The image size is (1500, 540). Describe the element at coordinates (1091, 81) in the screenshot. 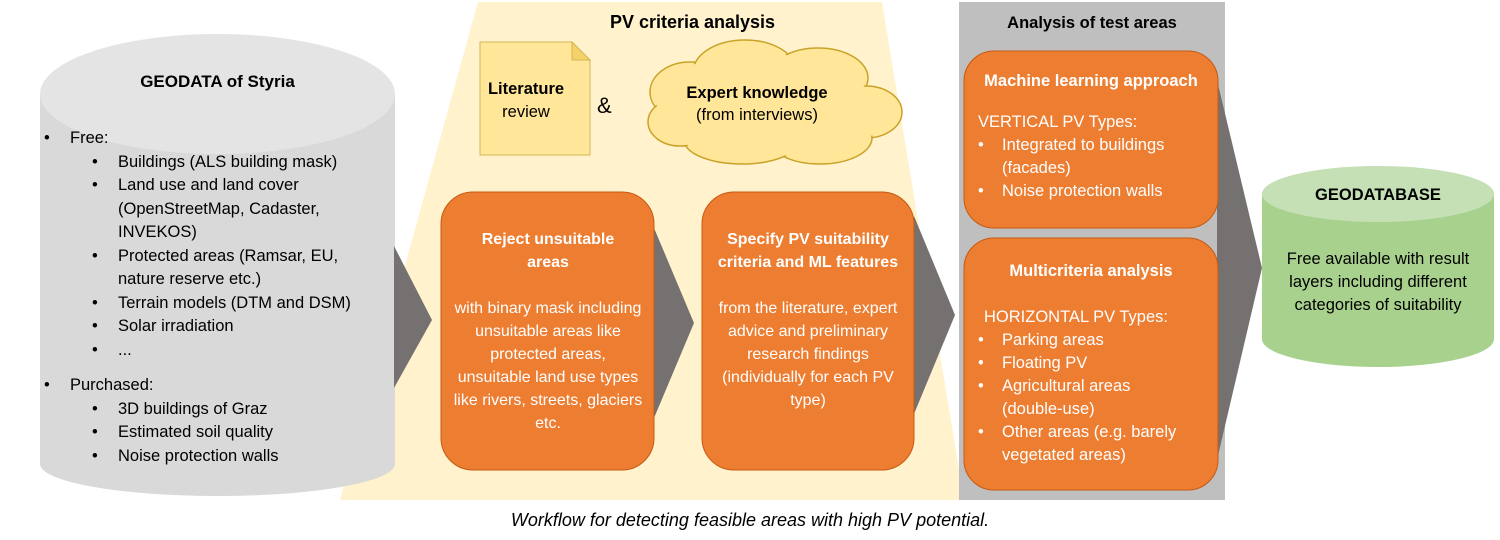

I see `ml-title: Machine learning approach` at that location.